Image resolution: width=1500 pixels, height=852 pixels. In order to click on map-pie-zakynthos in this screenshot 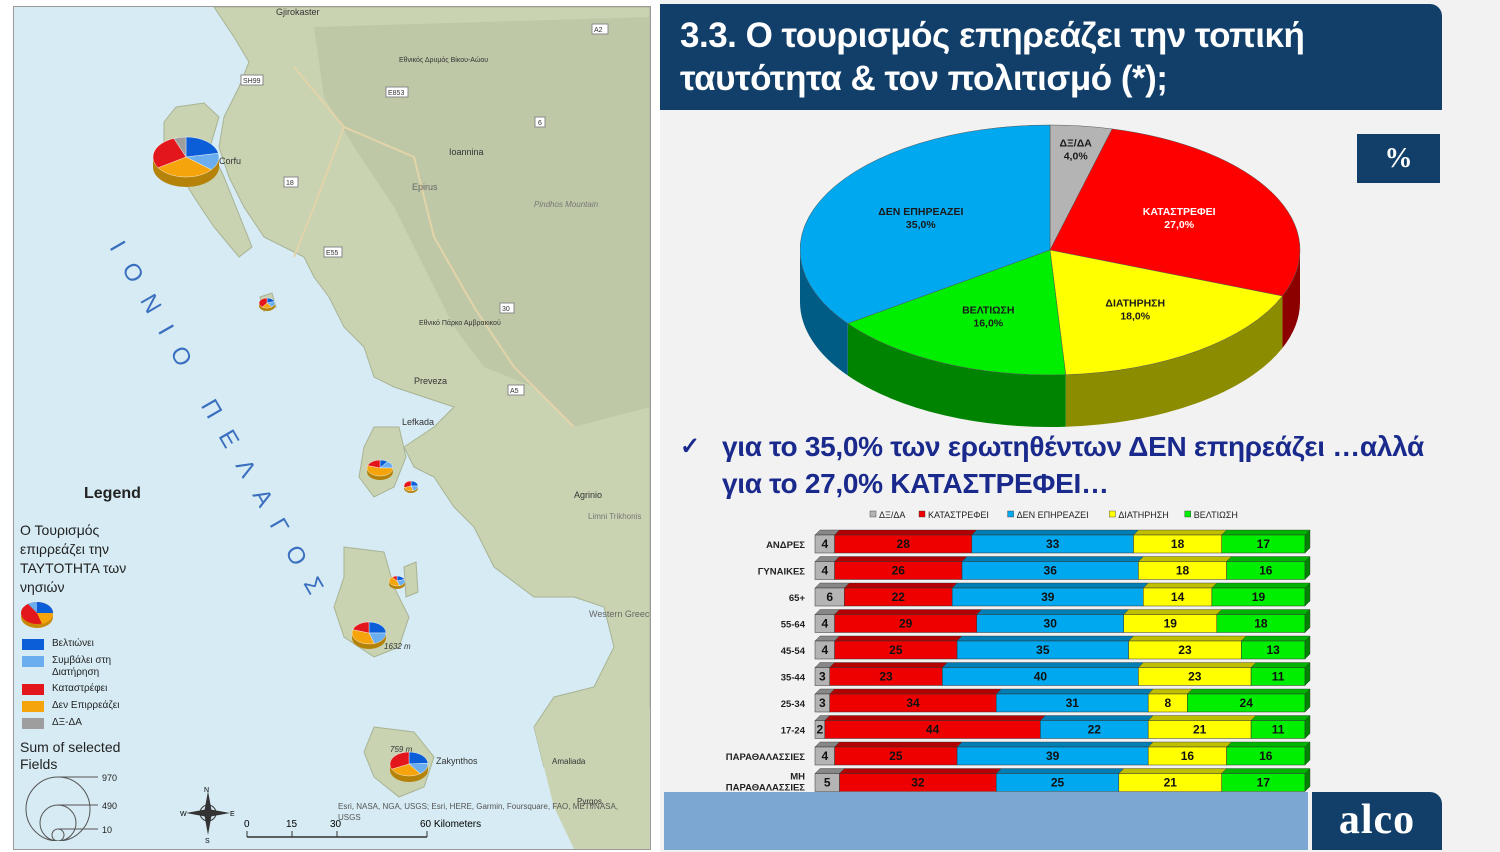, I will do `click(409, 766)`.